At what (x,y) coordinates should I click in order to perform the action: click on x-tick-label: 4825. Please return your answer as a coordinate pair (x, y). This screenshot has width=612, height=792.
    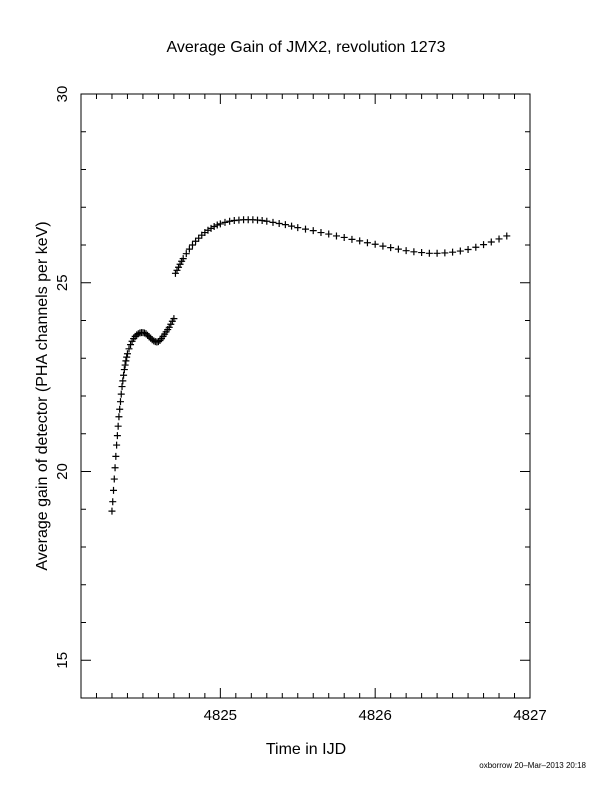
    Looking at the image, I should click on (220, 715).